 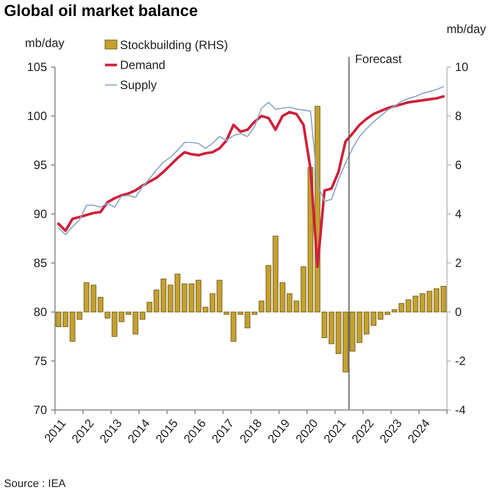 What do you see at coordinates (458, 263) in the screenshot?
I see `y2-tick-label: 2` at bounding box center [458, 263].